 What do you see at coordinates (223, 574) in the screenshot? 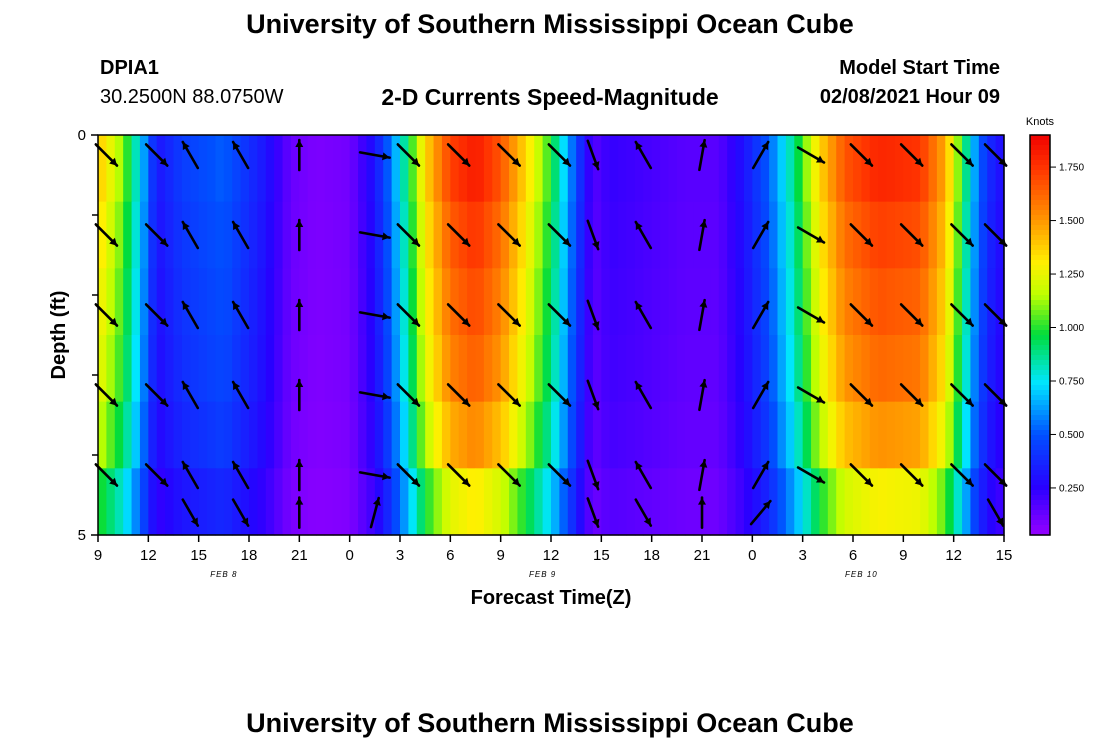
I see `date-label: FEB 8` at bounding box center [223, 574].